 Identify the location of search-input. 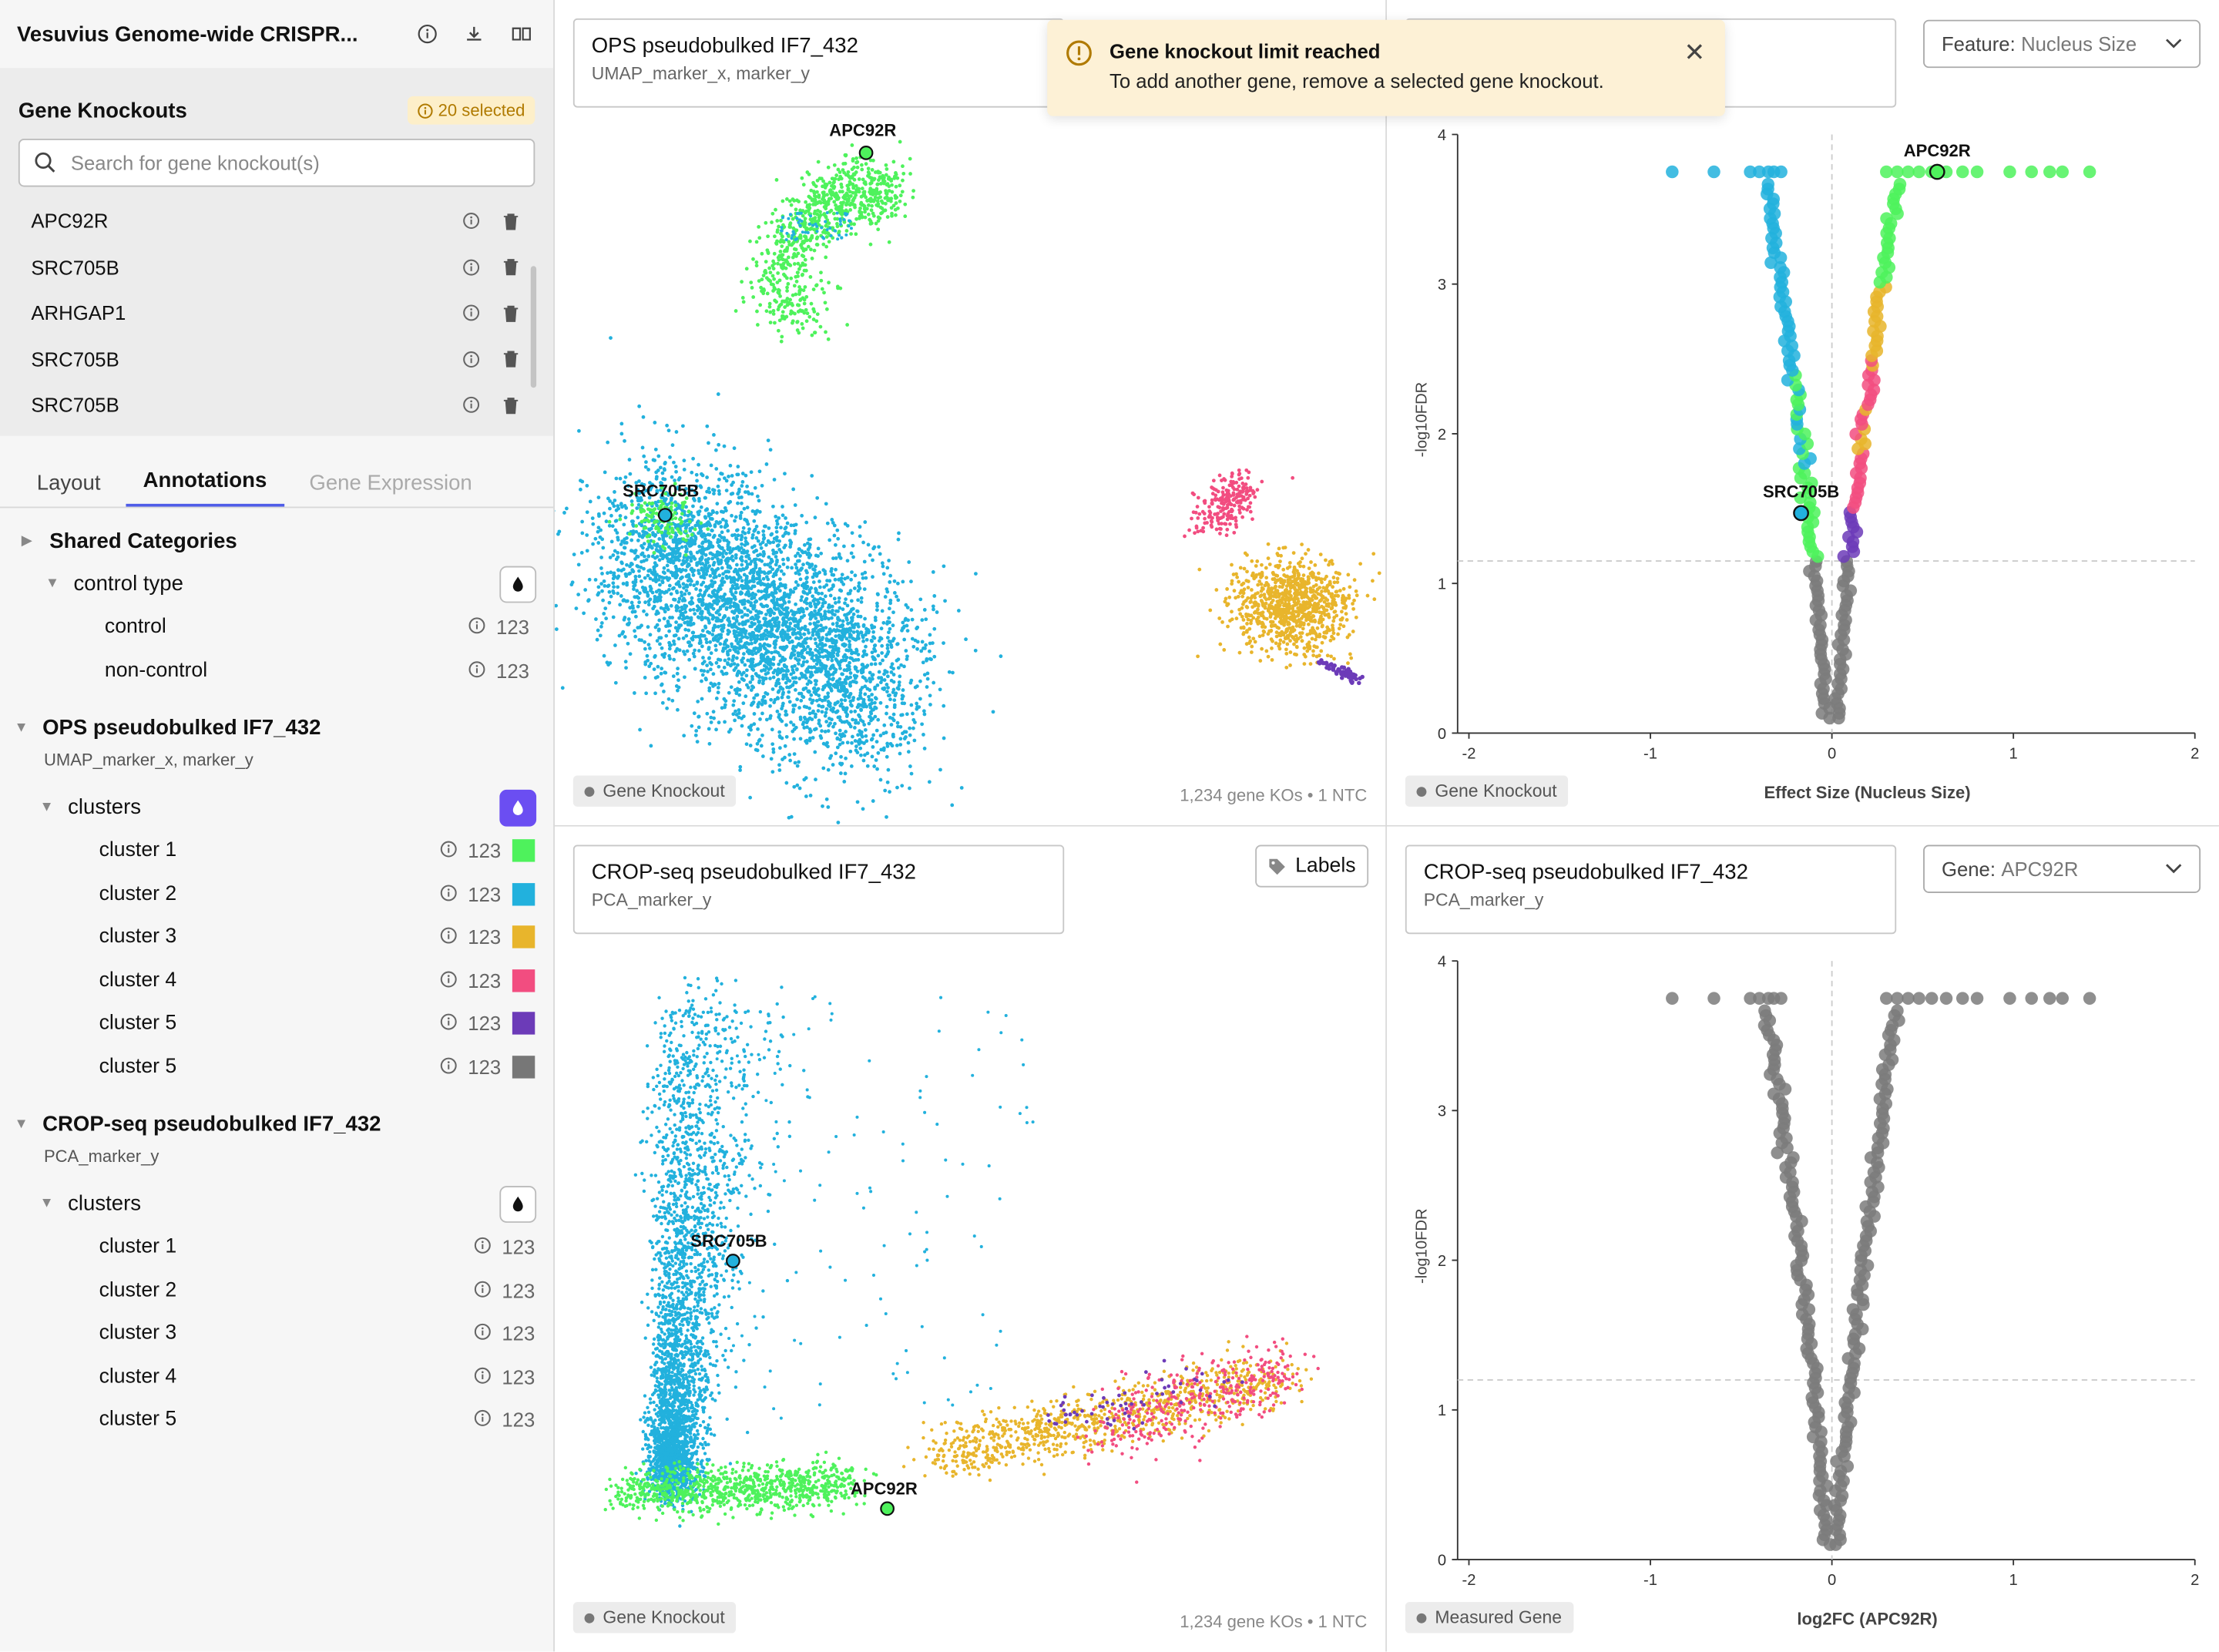
(294, 162).